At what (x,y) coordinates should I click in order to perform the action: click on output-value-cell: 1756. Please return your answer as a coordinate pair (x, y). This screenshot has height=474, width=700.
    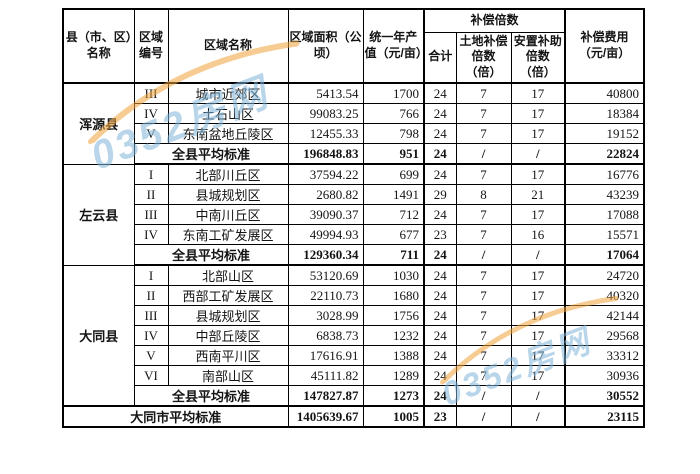
    Looking at the image, I should click on (393, 315).